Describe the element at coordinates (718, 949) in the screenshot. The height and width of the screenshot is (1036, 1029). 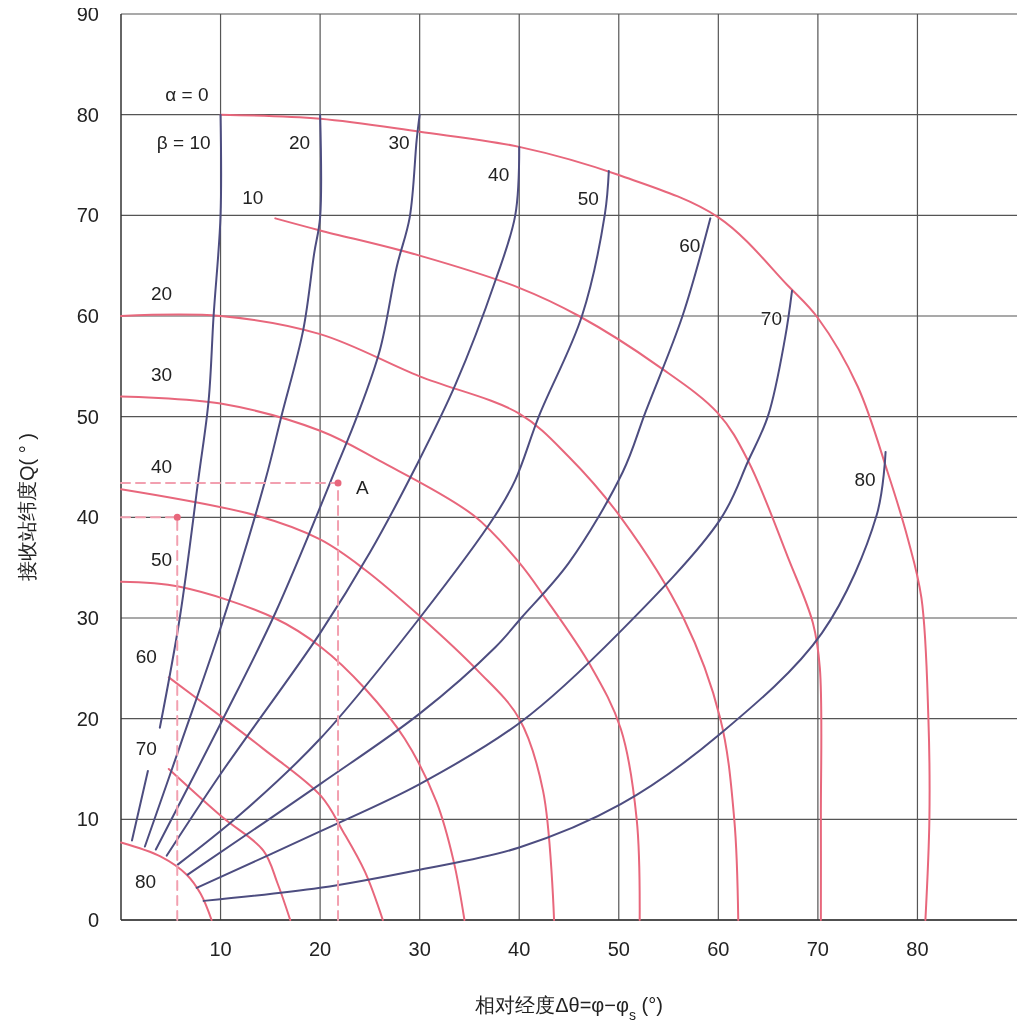
I see `x-tick-label: 60` at that location.